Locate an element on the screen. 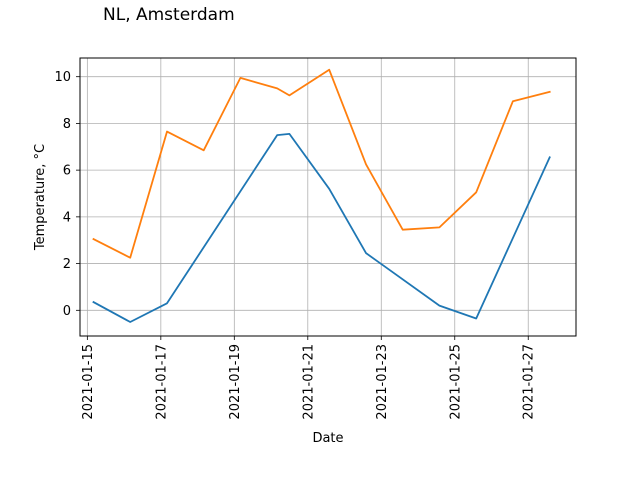 The height and width of the screenshot is (480, 640). x-tick-label: 2021-01-17 is located at coordinates (161, 382).